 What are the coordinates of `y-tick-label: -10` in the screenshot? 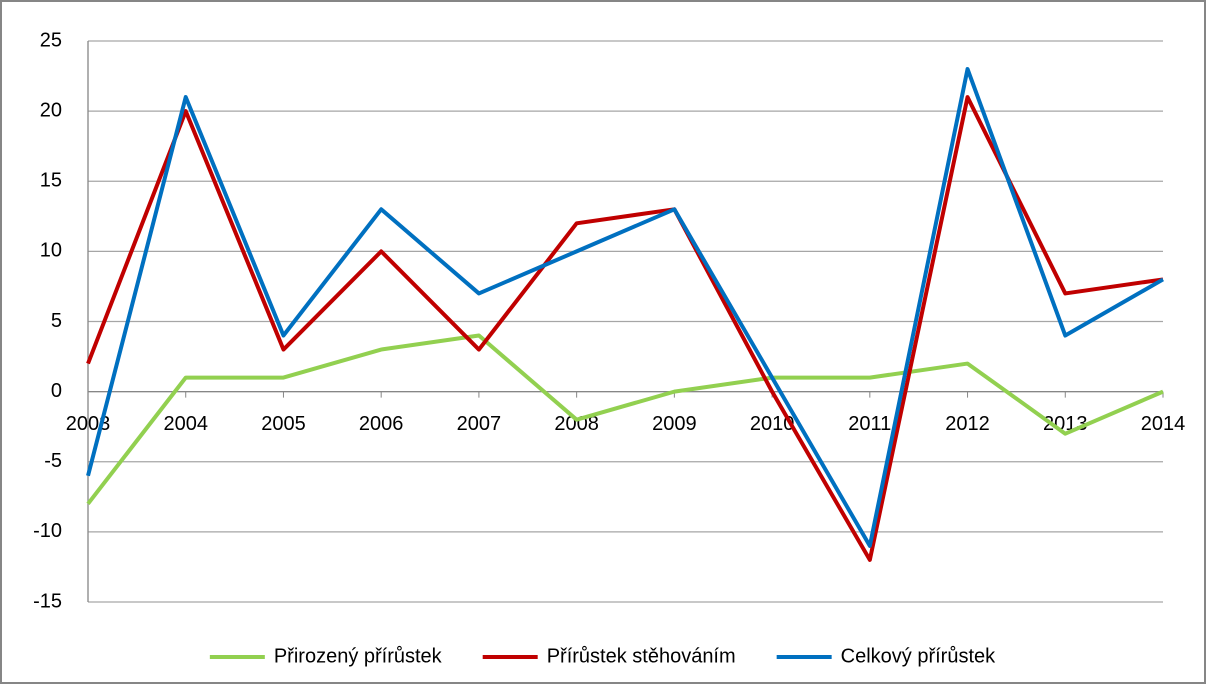 It's located at (47, 531).